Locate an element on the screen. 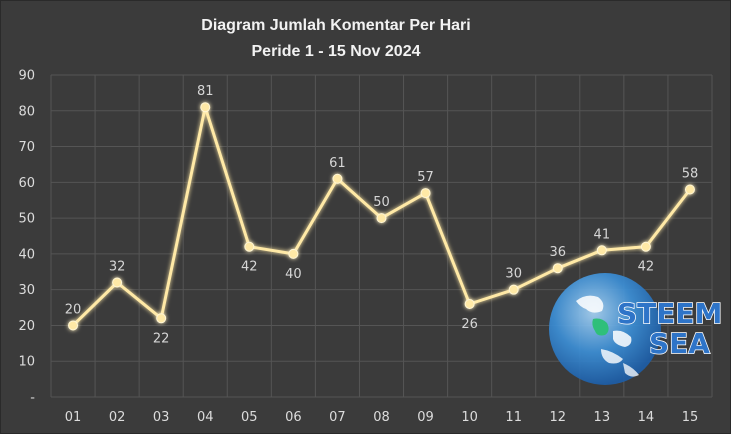 The image size is (731, 434). y-tick-label: 30 is located at coordinates (26, 290).